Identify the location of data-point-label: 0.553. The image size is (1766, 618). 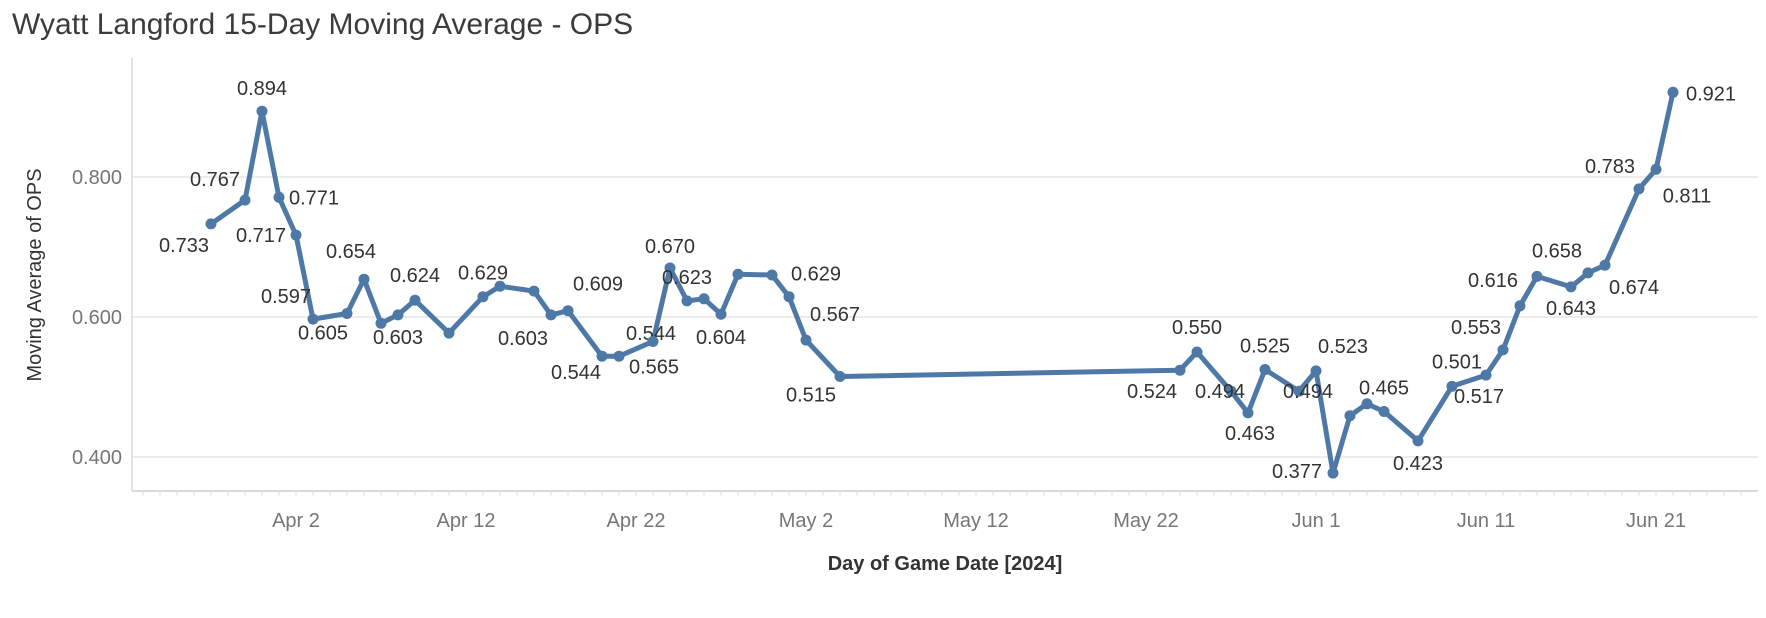
(1476, 328).